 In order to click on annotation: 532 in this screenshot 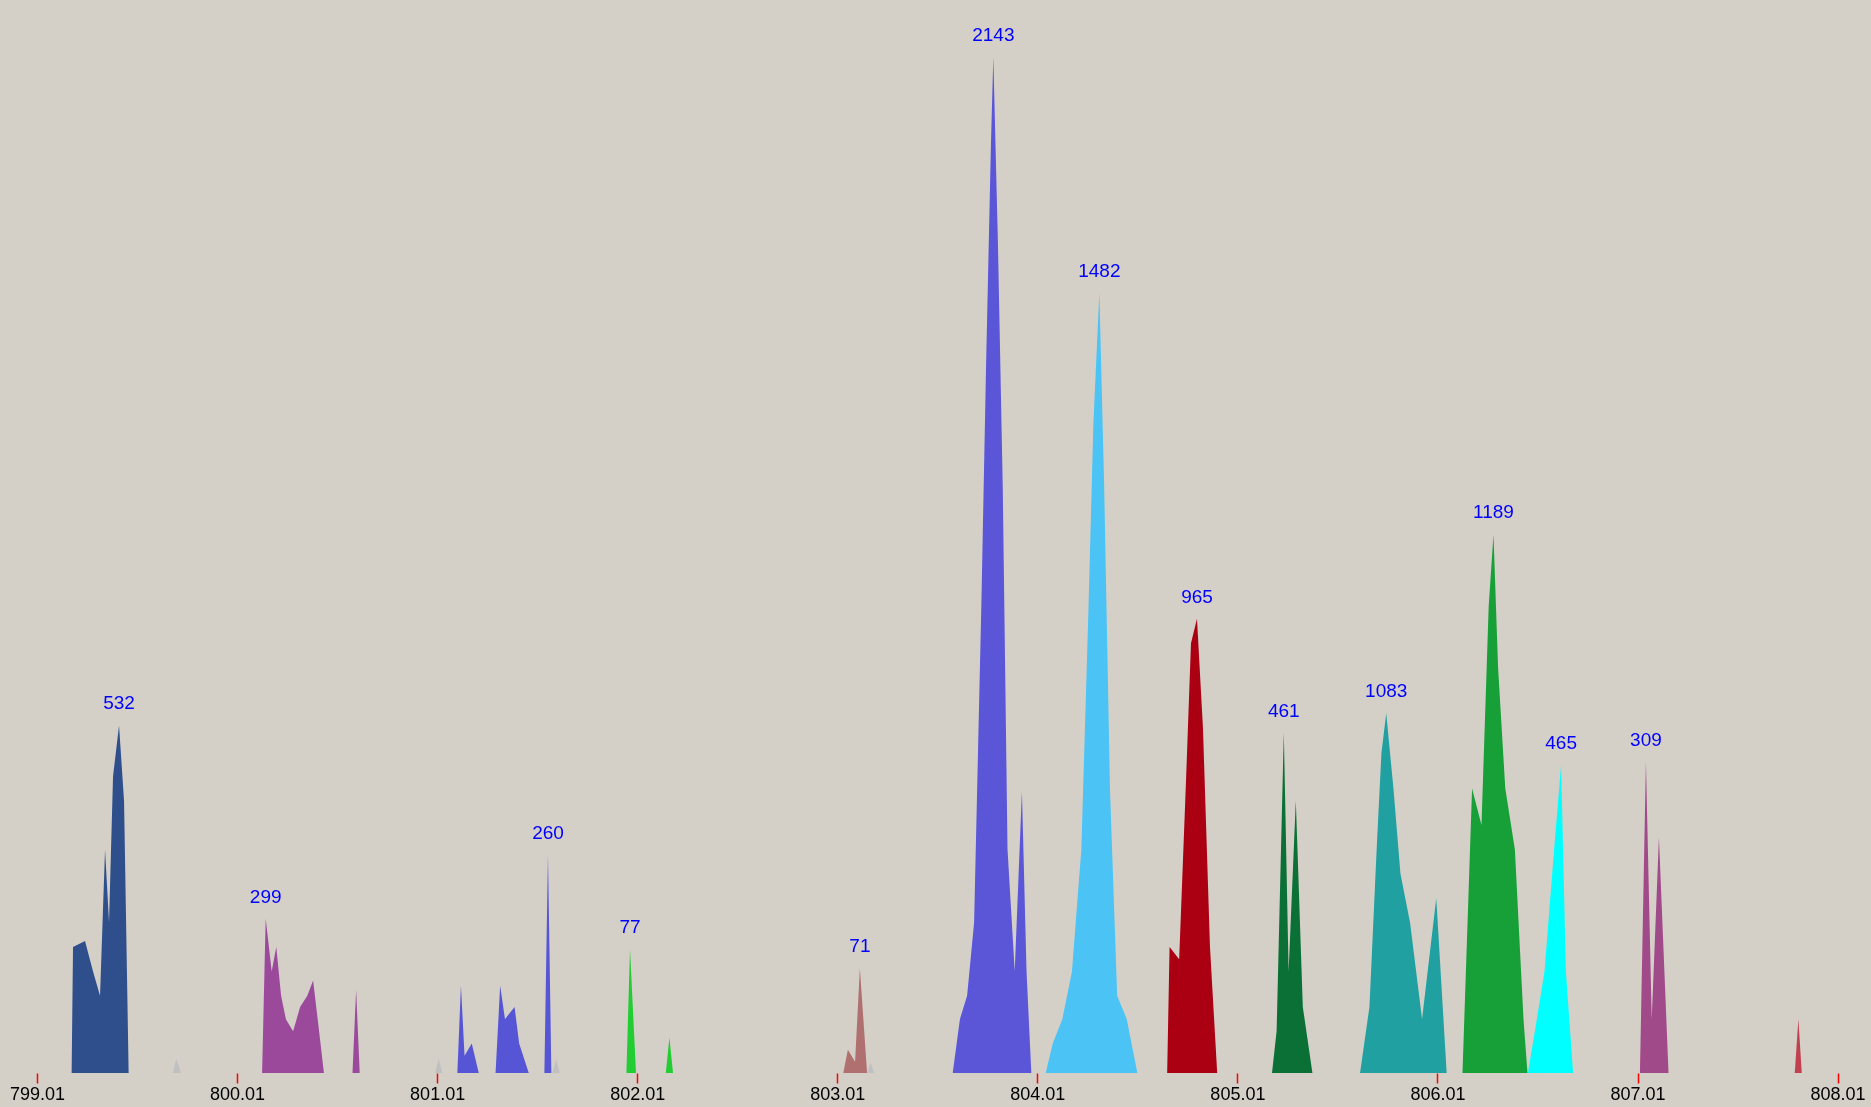, I will do `click(119, 703)`.